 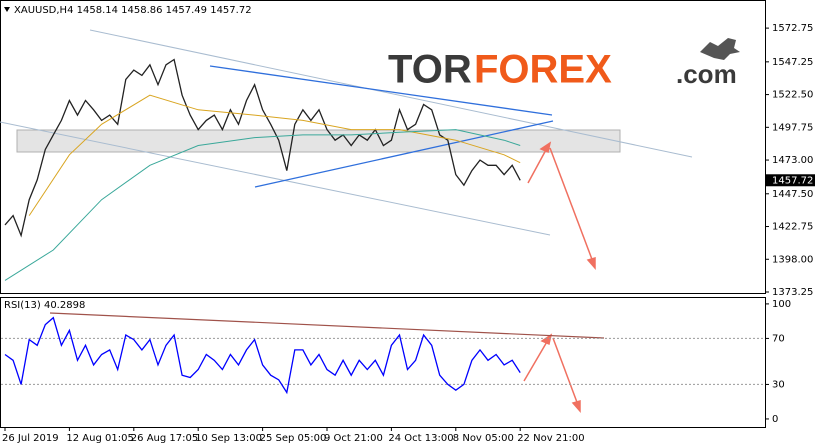 I want to click on x-tick-label: 25 Sep 05:00, so click(x=293, y=438).